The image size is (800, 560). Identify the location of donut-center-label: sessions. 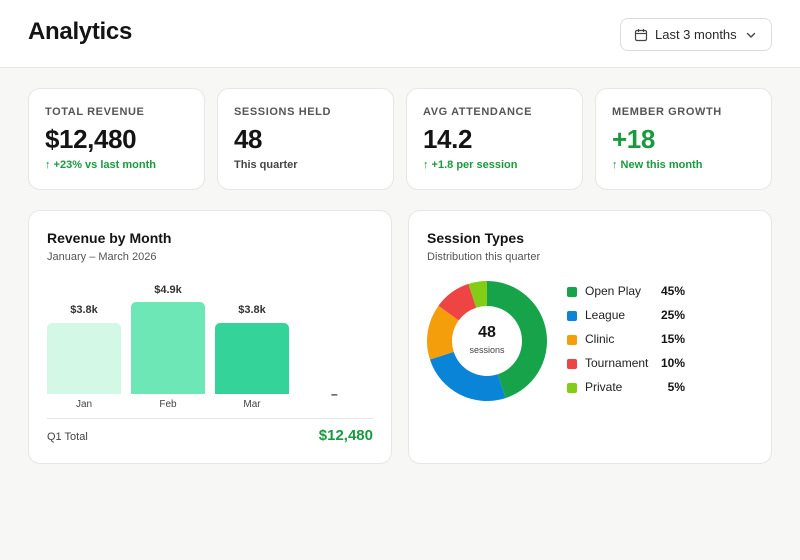
(487, 350).